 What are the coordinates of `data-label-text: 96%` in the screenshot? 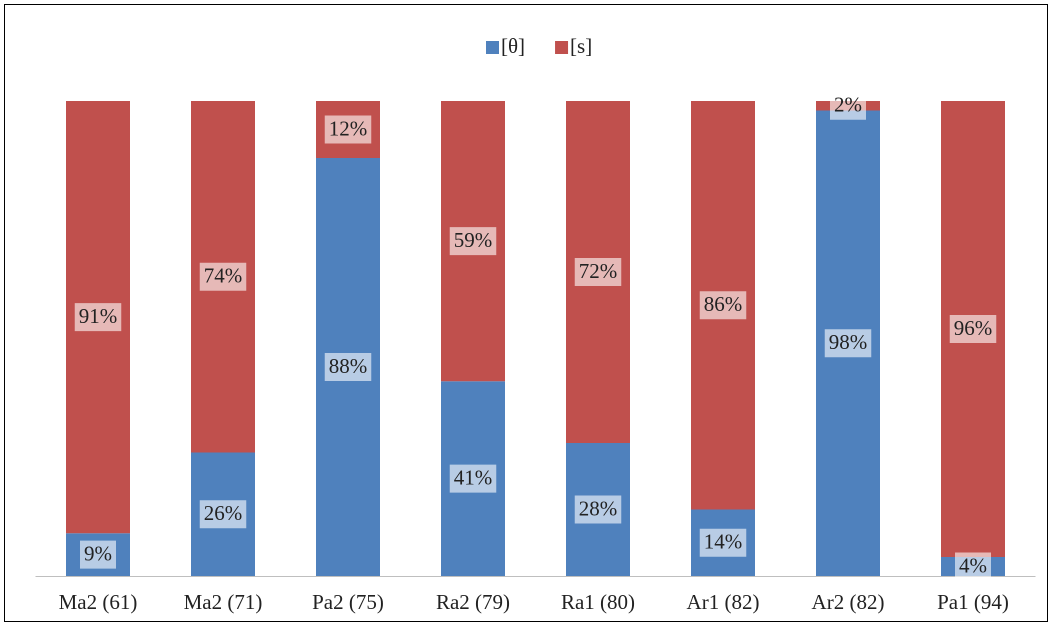 It's located at (973, 328).